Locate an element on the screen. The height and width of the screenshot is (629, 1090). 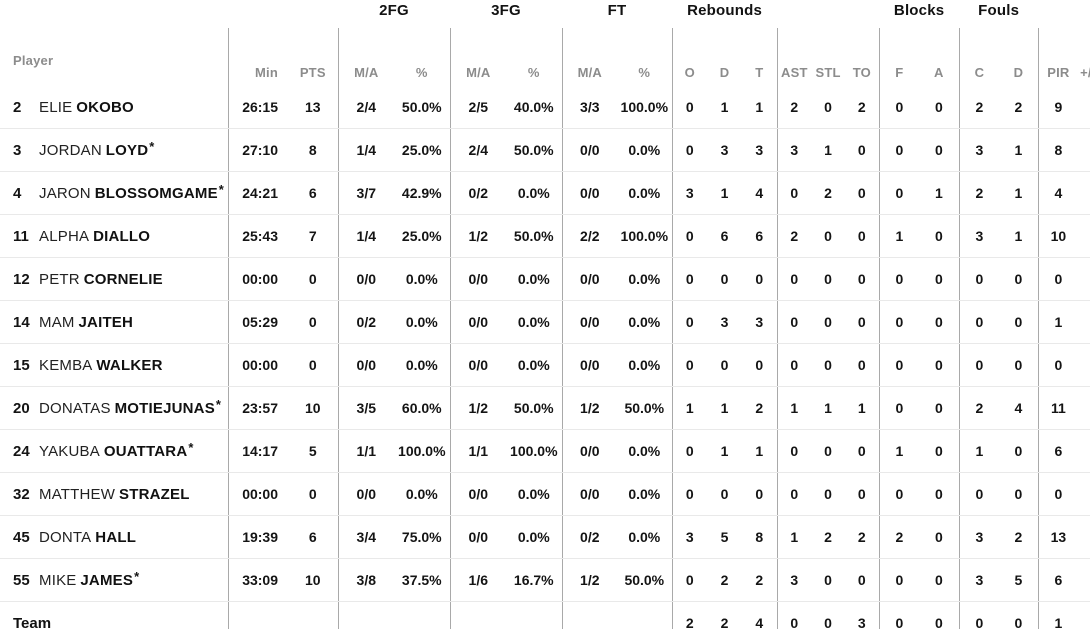
cell-min: 00:00 is located at coordinates (257, 365).